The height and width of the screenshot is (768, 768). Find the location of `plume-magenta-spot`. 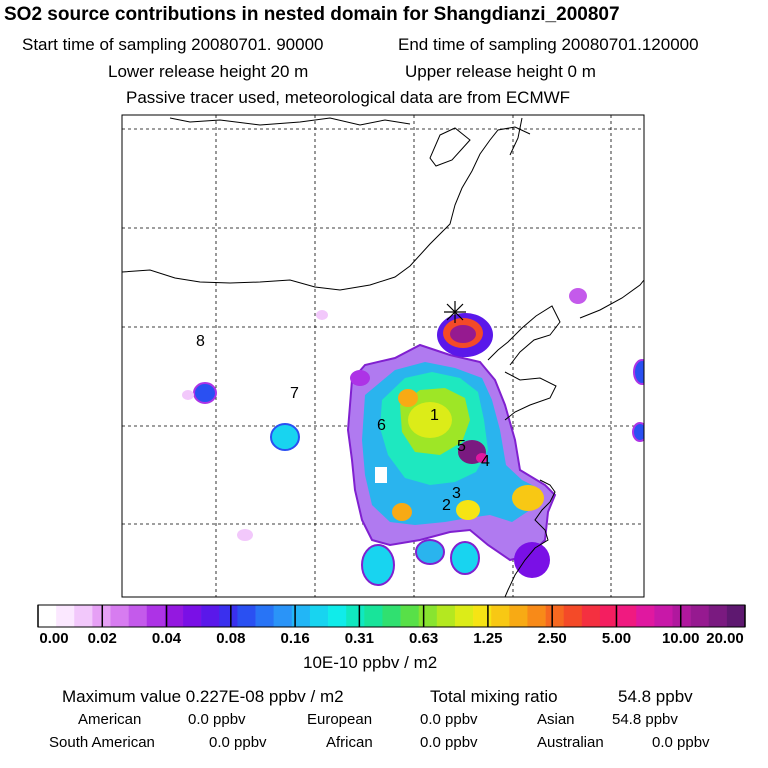

plume-magenta-spot is located at coordinates (482, 458).